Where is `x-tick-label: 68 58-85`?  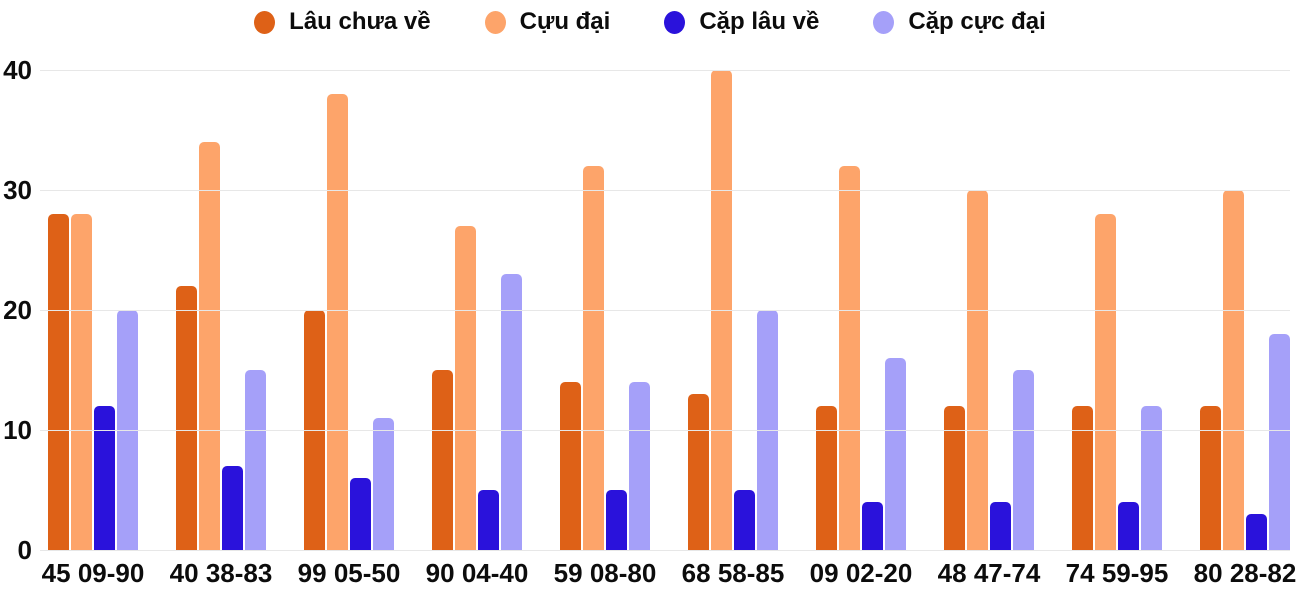 x-tick-label: 68 58-85 is located at coordinates (733, 573).